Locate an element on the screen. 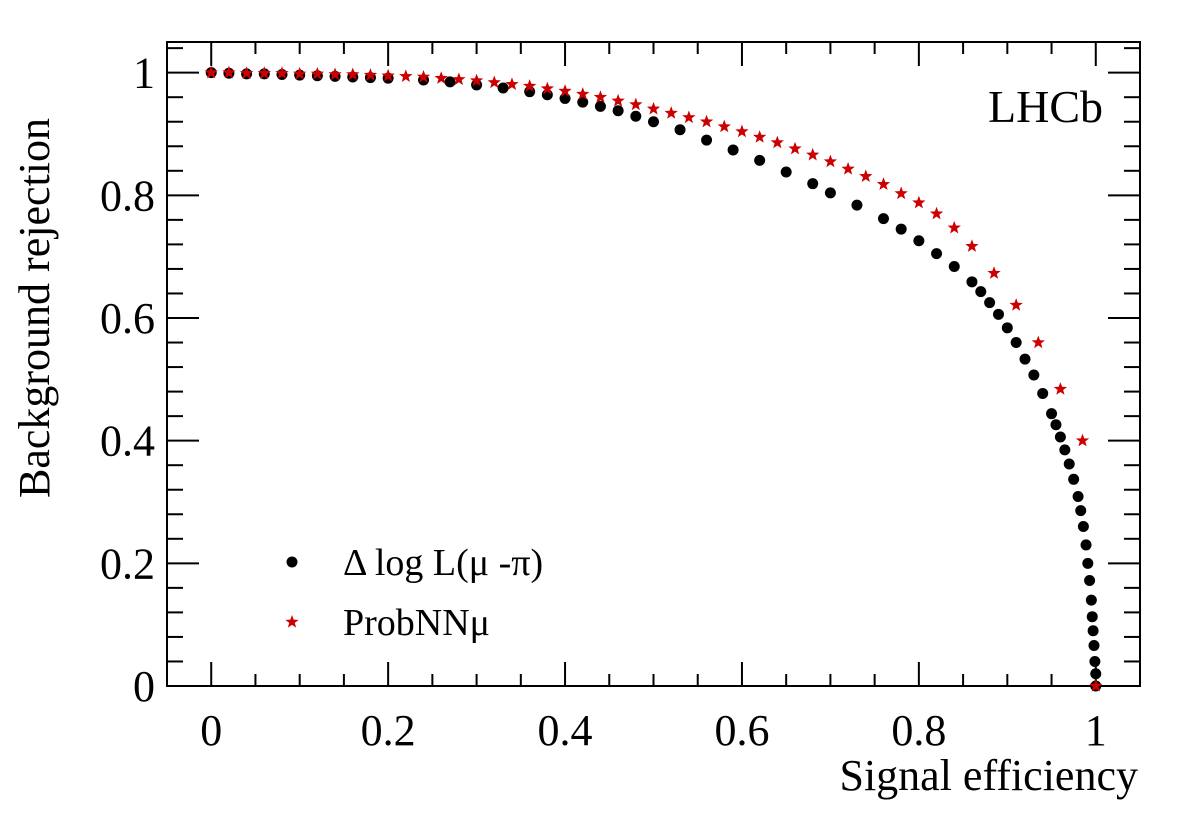 The image size is (1200, 817). lhcb-label: LHCb is located at coordinates (1045, 106).